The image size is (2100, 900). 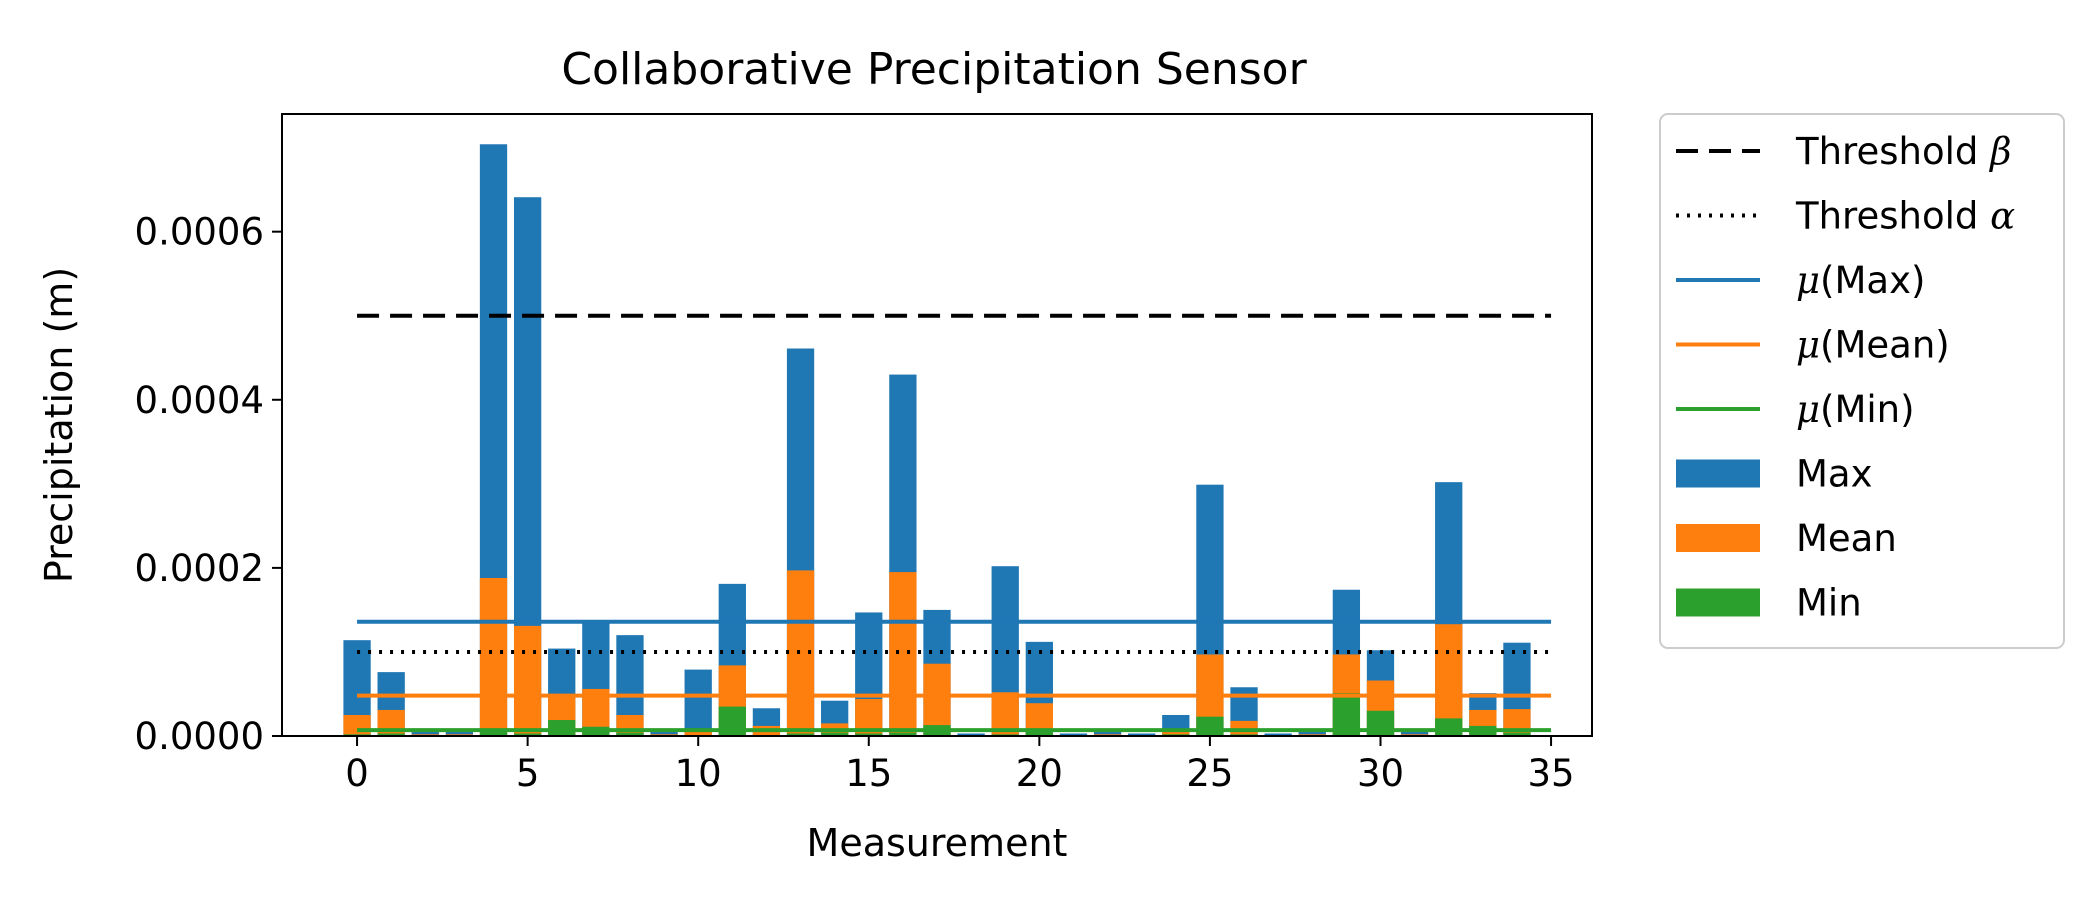 What do you see at coordinates (960, 765) in the screenshot?
I see `x-axis: 0 5 10 15 20 25 30 35` at bounding box center [960, 765].